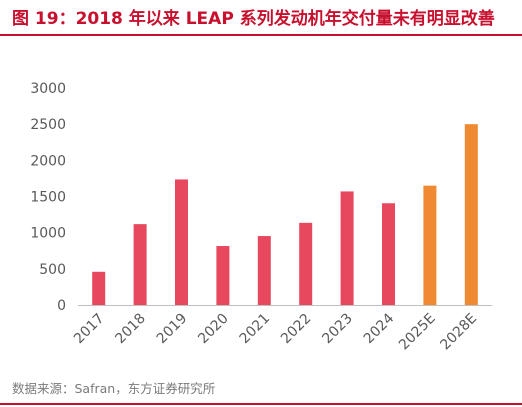 Image resolution: width=522 pixels, height=407 pixels. I want to click on y-tick-label: 1000, so click(48, 234).